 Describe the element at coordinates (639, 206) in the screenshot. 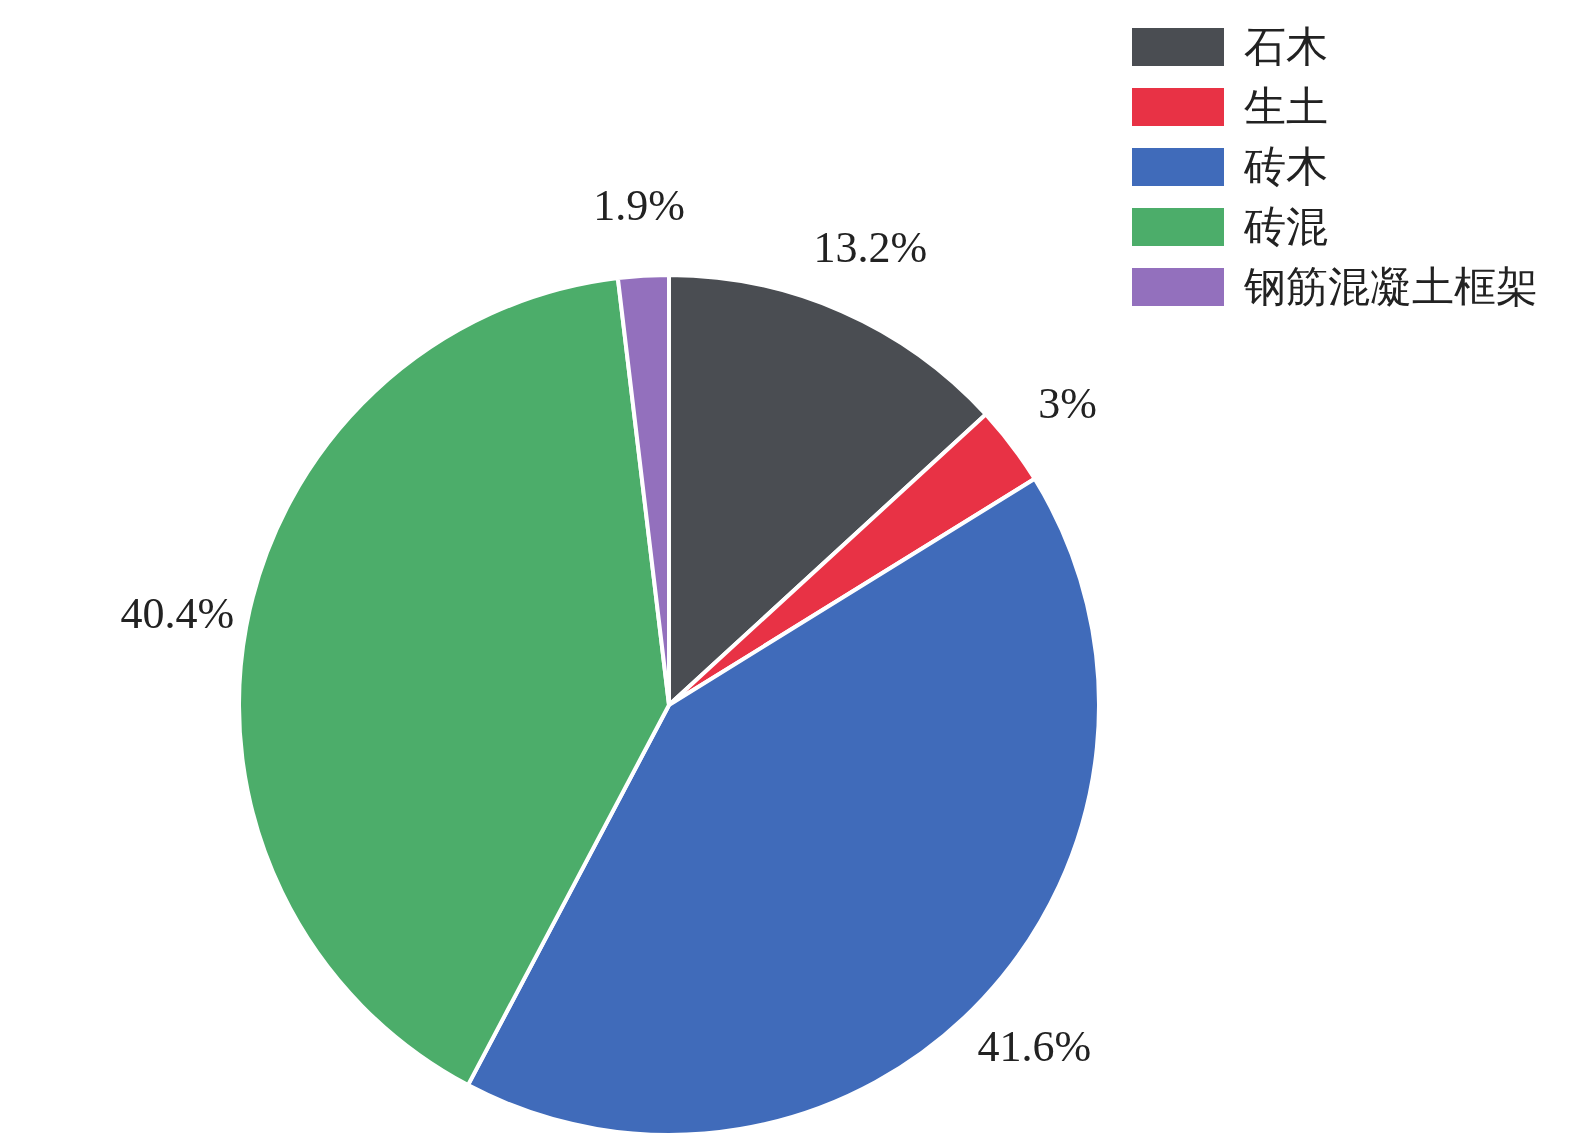

I see `data-label: 1.9%` at that location.